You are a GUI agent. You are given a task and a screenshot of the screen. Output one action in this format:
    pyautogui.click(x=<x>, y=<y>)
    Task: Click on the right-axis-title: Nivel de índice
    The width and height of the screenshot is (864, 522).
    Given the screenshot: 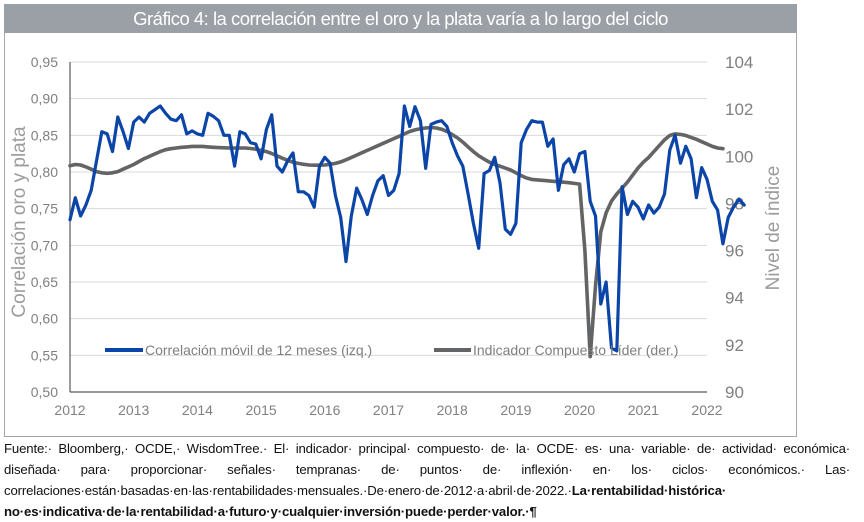 What is the action you would take?
    pyautogui.click(x=773, y=228)
    